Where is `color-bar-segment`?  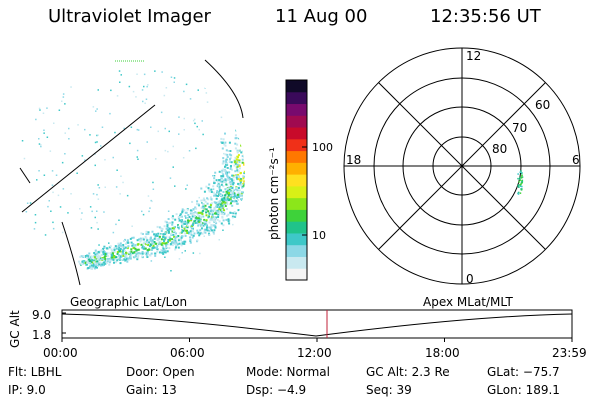 color-bar-segment is located at coordinates (296, 86).